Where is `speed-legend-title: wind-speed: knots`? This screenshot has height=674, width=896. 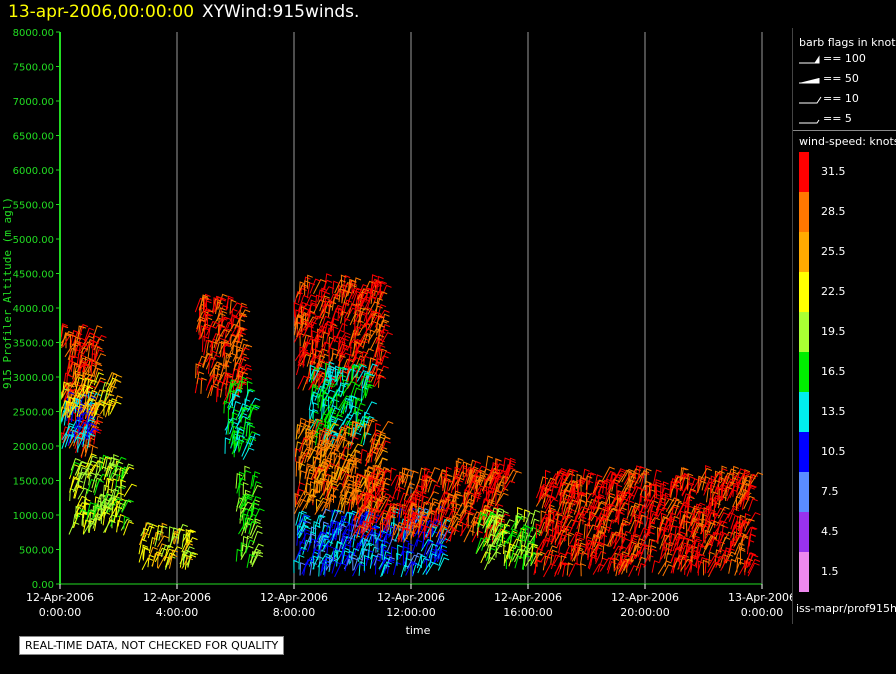
speed-legend-title: wind-speed: knots is located at coordinates (847, 141).